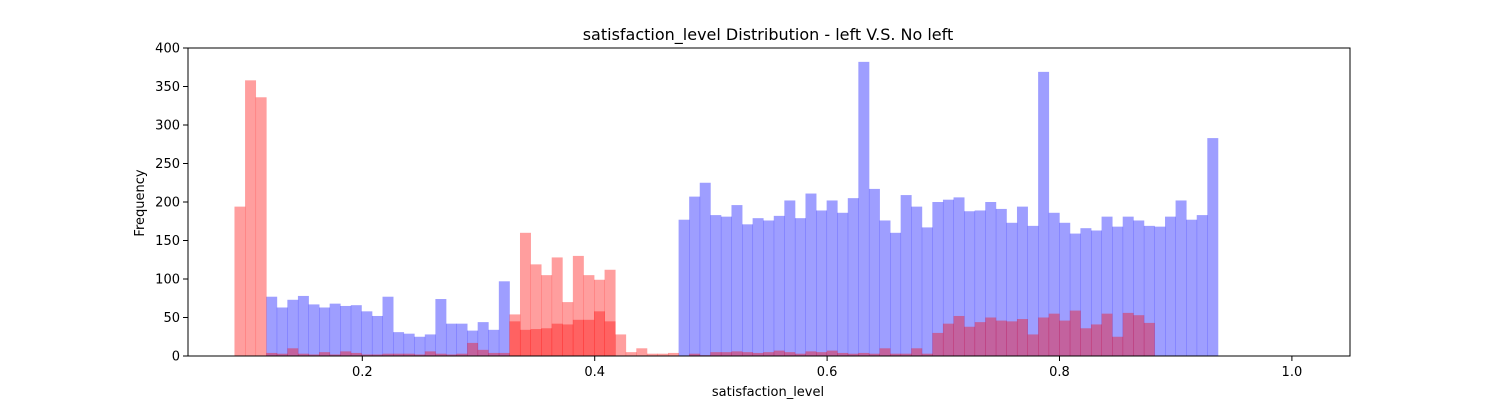 Image resolution: width=1500 pixels, height=400 pixels. I want to click on x-axis-ticks: 0.2 0.4 0.6 0.8 1.0, so click(827, 368).